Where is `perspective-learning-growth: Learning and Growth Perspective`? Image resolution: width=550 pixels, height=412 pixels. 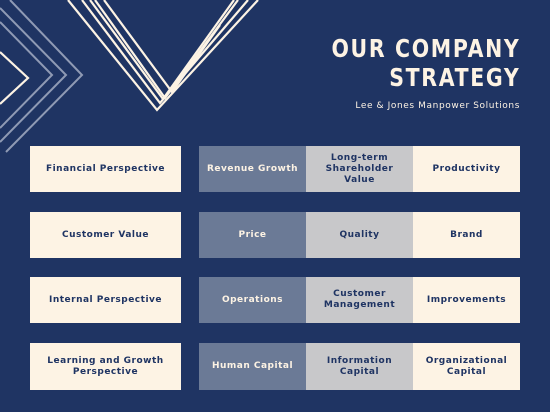
perspective-learning-growth: Learning and Growth Perspective is located at coordinates (105, 366).